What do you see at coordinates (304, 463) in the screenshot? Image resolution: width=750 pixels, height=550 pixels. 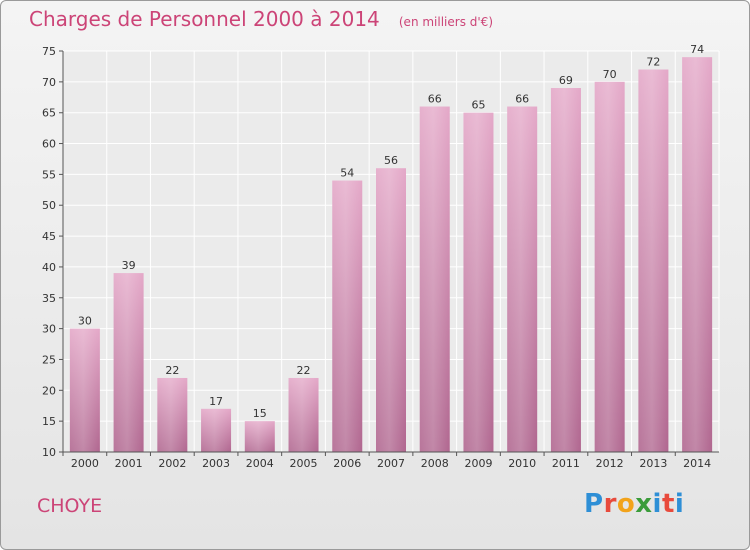 I see `x-tick-label: 2005` at bounding box center [304, 463].